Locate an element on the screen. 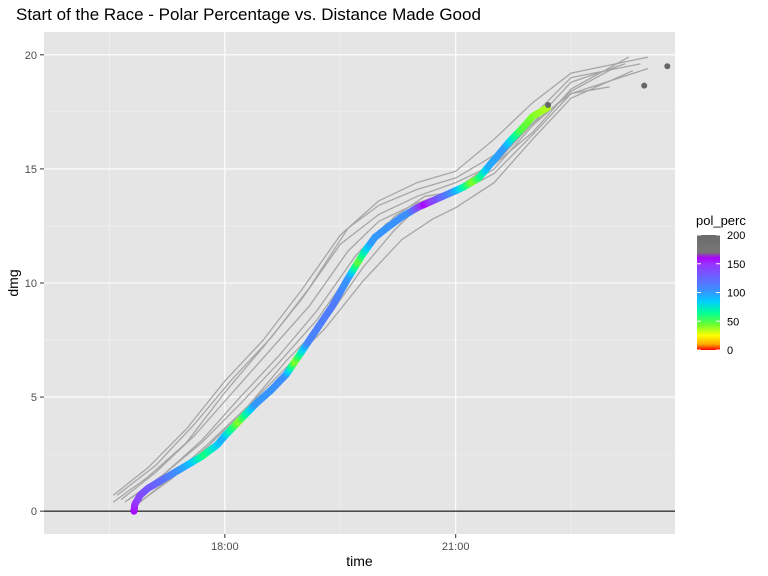 This screenshot has height=576, width=768. x-tick-label: 21:00 is located at coordinates (456, 547).